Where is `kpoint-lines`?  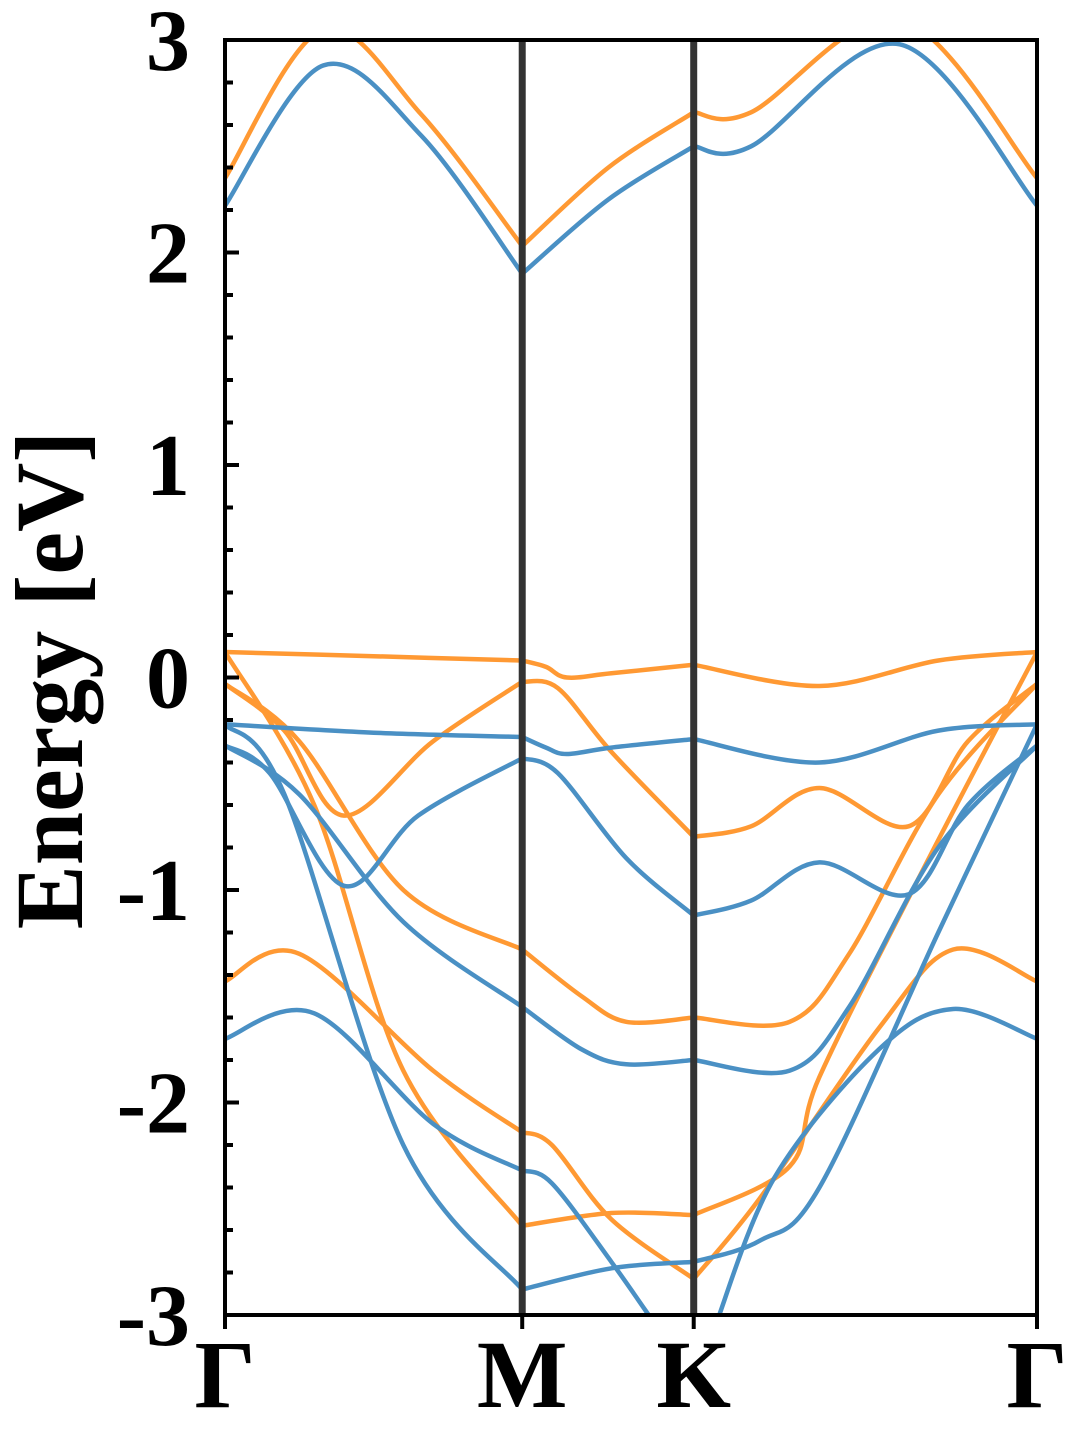
kpoint-lines is located at coordinates (608, 677).